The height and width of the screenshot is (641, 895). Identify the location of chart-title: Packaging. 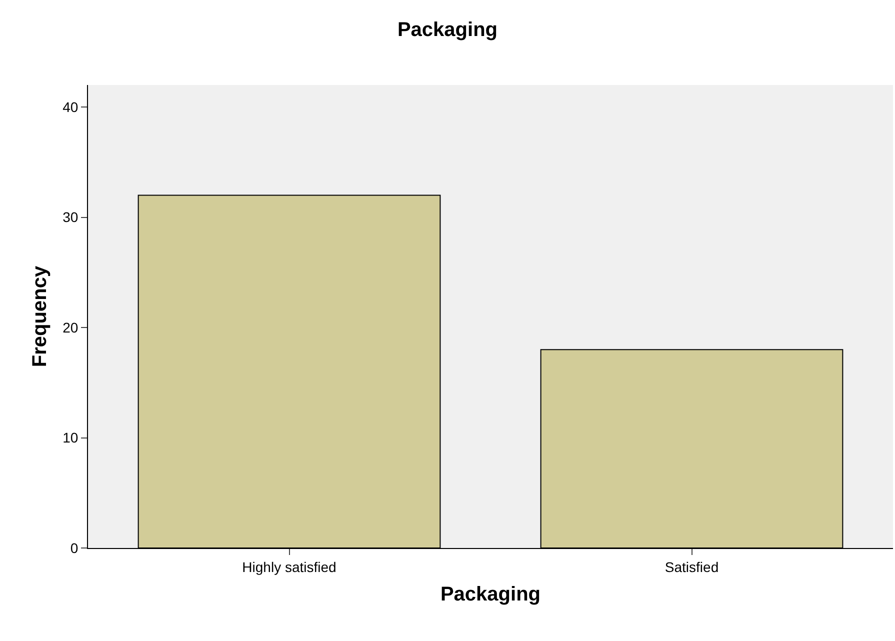
(447, 29).